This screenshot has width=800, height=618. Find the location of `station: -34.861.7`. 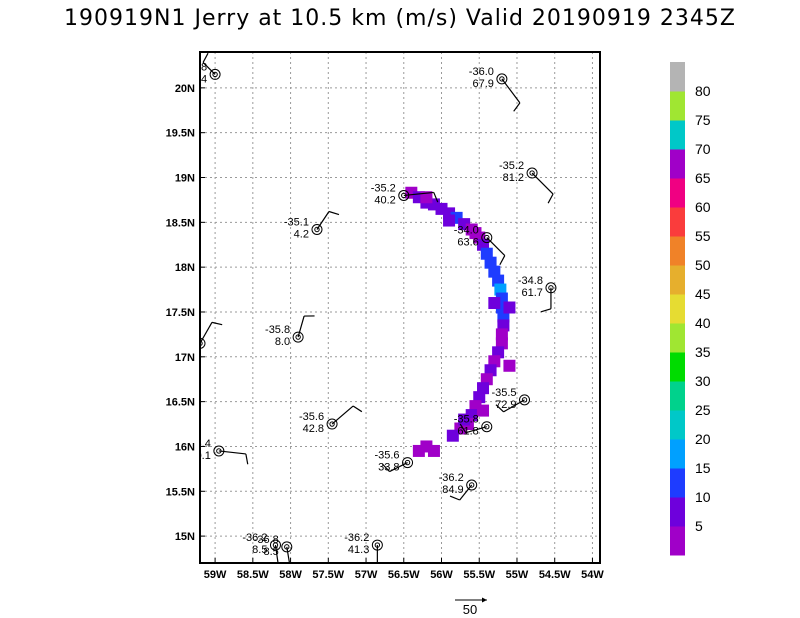

station: -34.861.7 is located at coordinates (537, 294).